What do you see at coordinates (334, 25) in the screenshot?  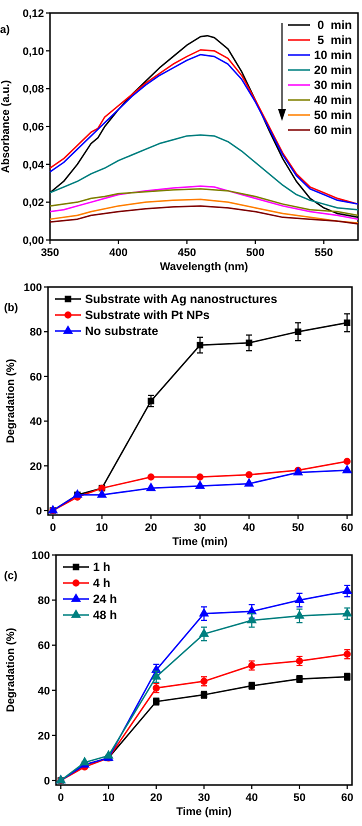 I see `legend-label: 0 min` at bounding box center [334, 25].